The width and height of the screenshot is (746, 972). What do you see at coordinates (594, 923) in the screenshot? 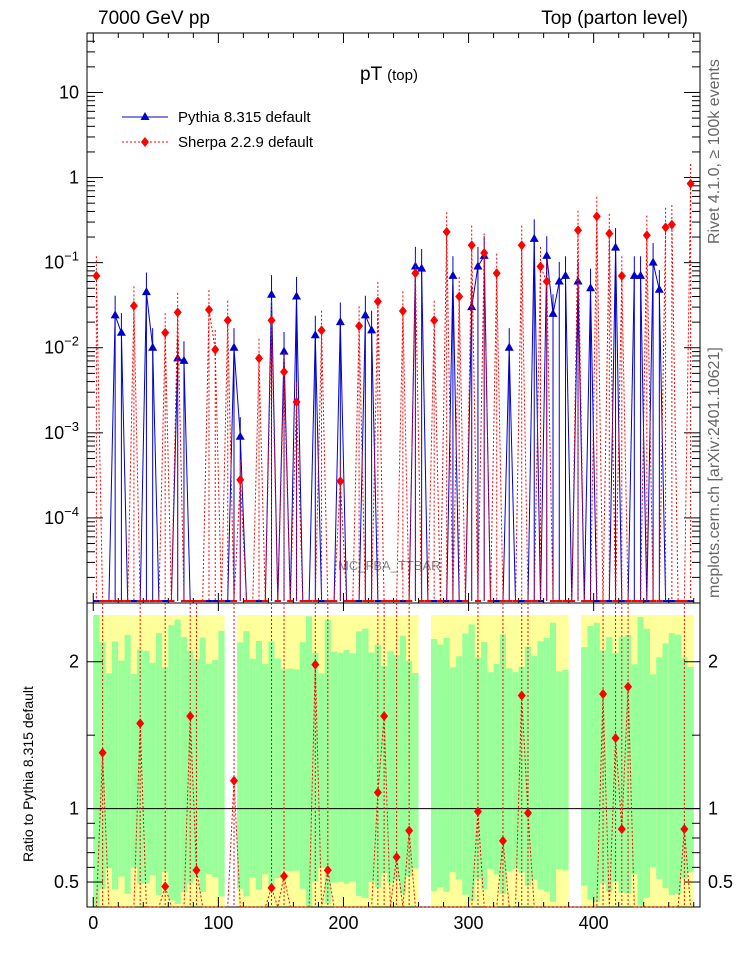
I see `x-tick-label: 400` at bounding box center [594, 923].